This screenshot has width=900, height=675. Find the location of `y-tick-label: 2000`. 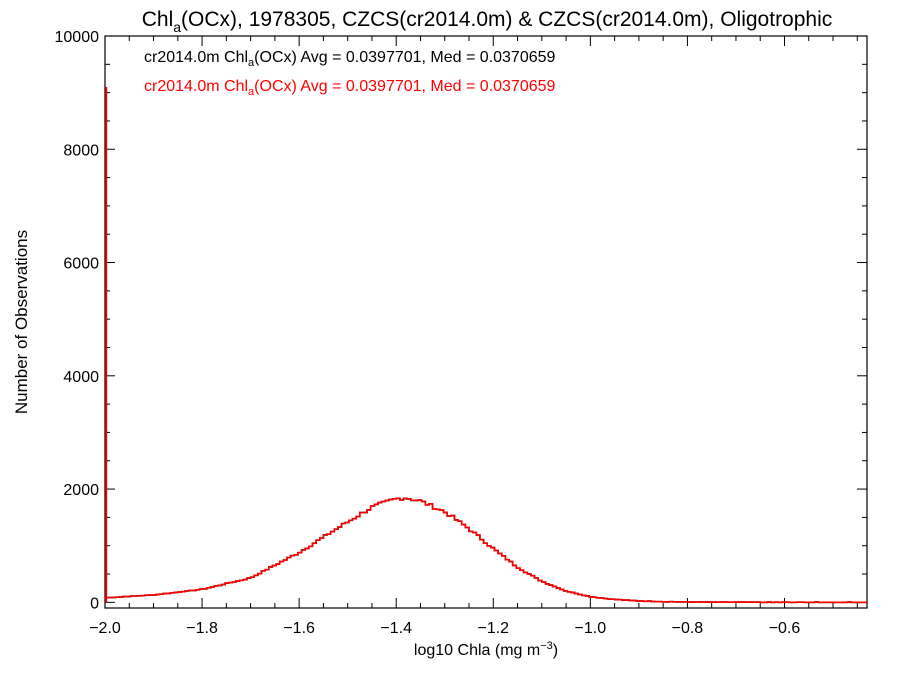

y-tick-label: 2000 is located at coordinates (81, 490).